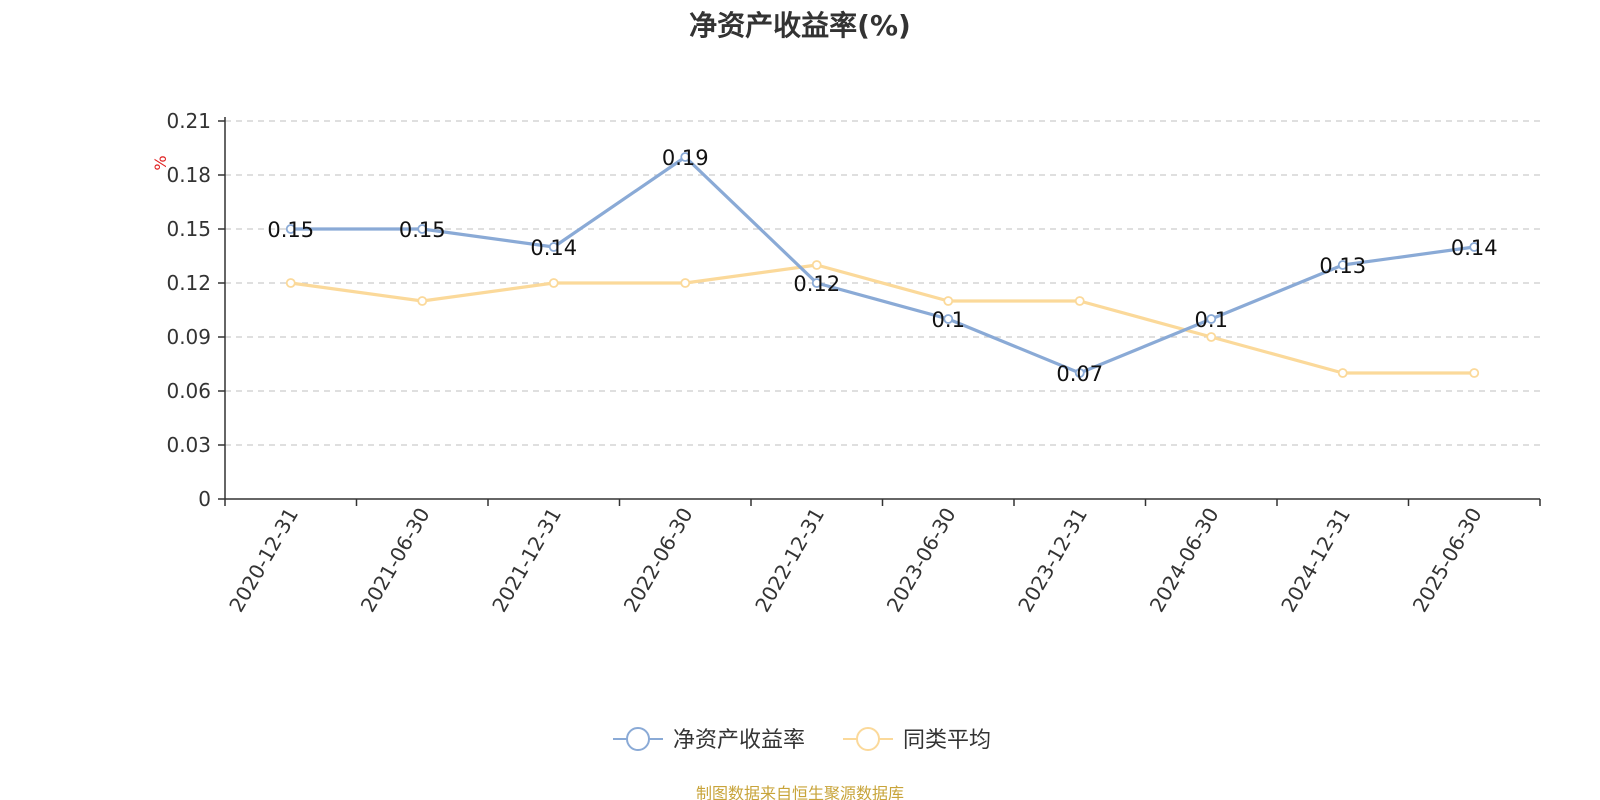  What do you see at coordinates (1184, 560) in the screenshot?
I see `x-tick-label: 2024-06-30` at bounding box center [1184, 560].